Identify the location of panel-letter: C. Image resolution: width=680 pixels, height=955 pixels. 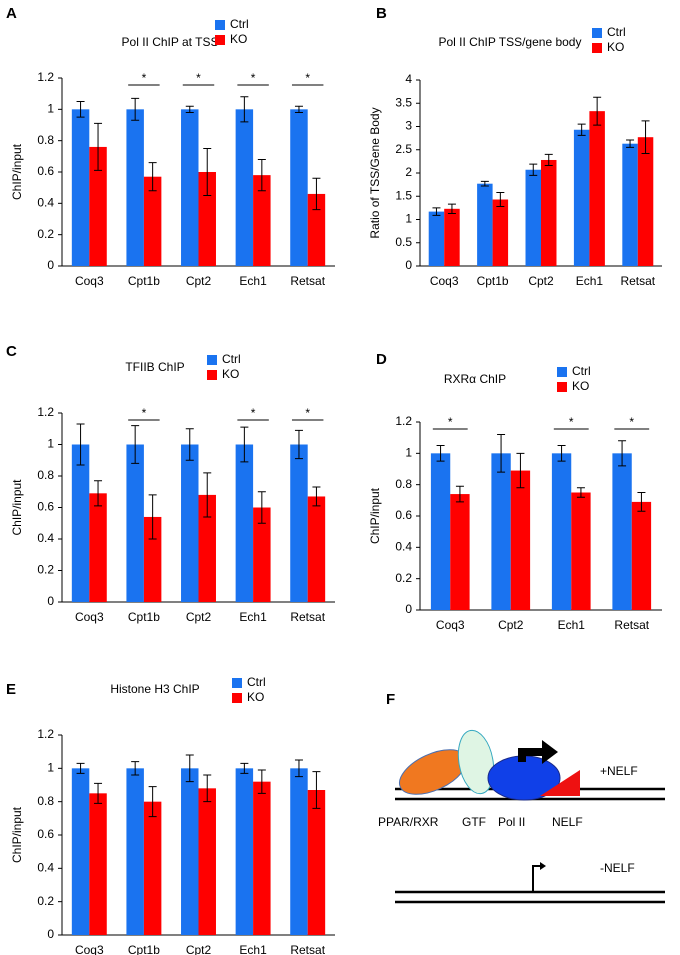
(11, 351).